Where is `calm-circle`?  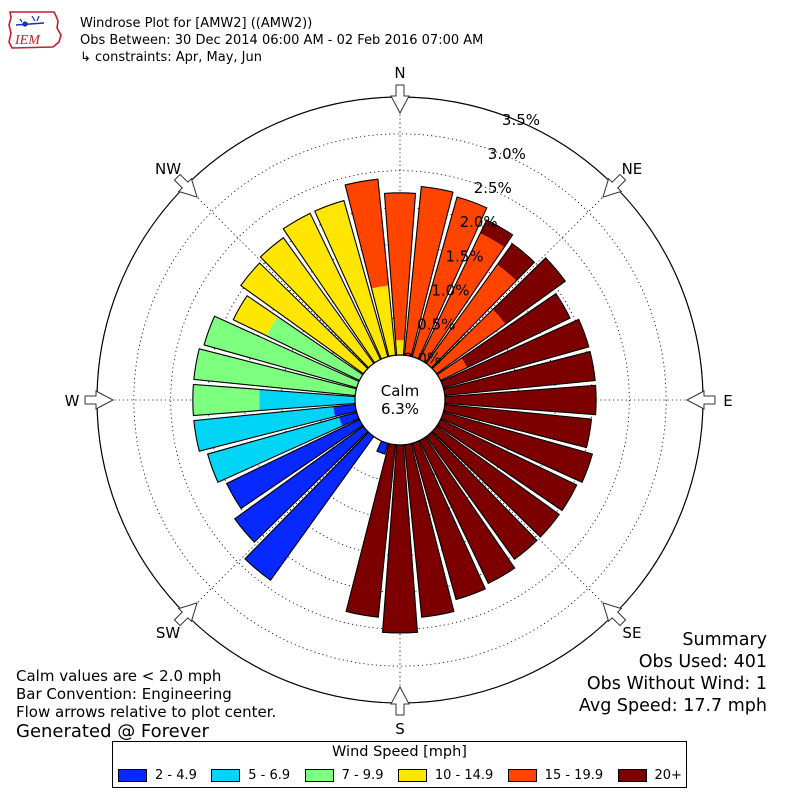
calm-circle is located at coordinates (400, 400).